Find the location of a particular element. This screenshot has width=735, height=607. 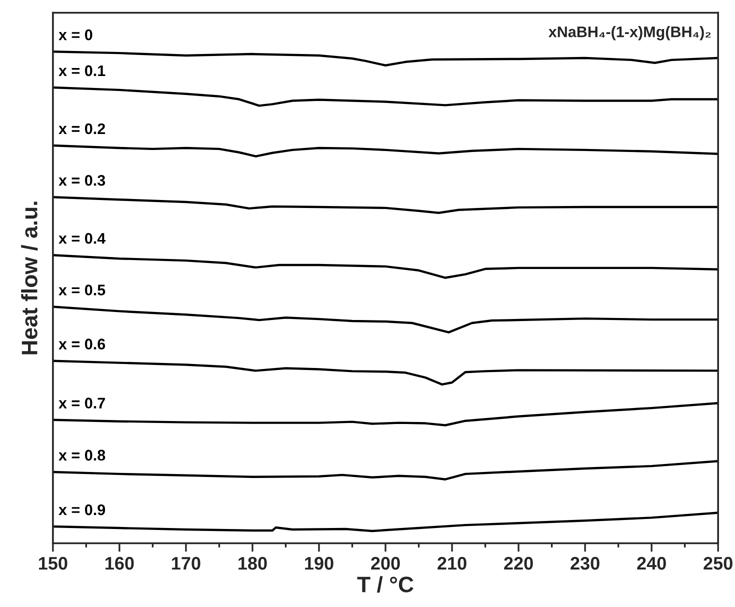

x-tick-label: 150 is located at coordinates (53, 563).